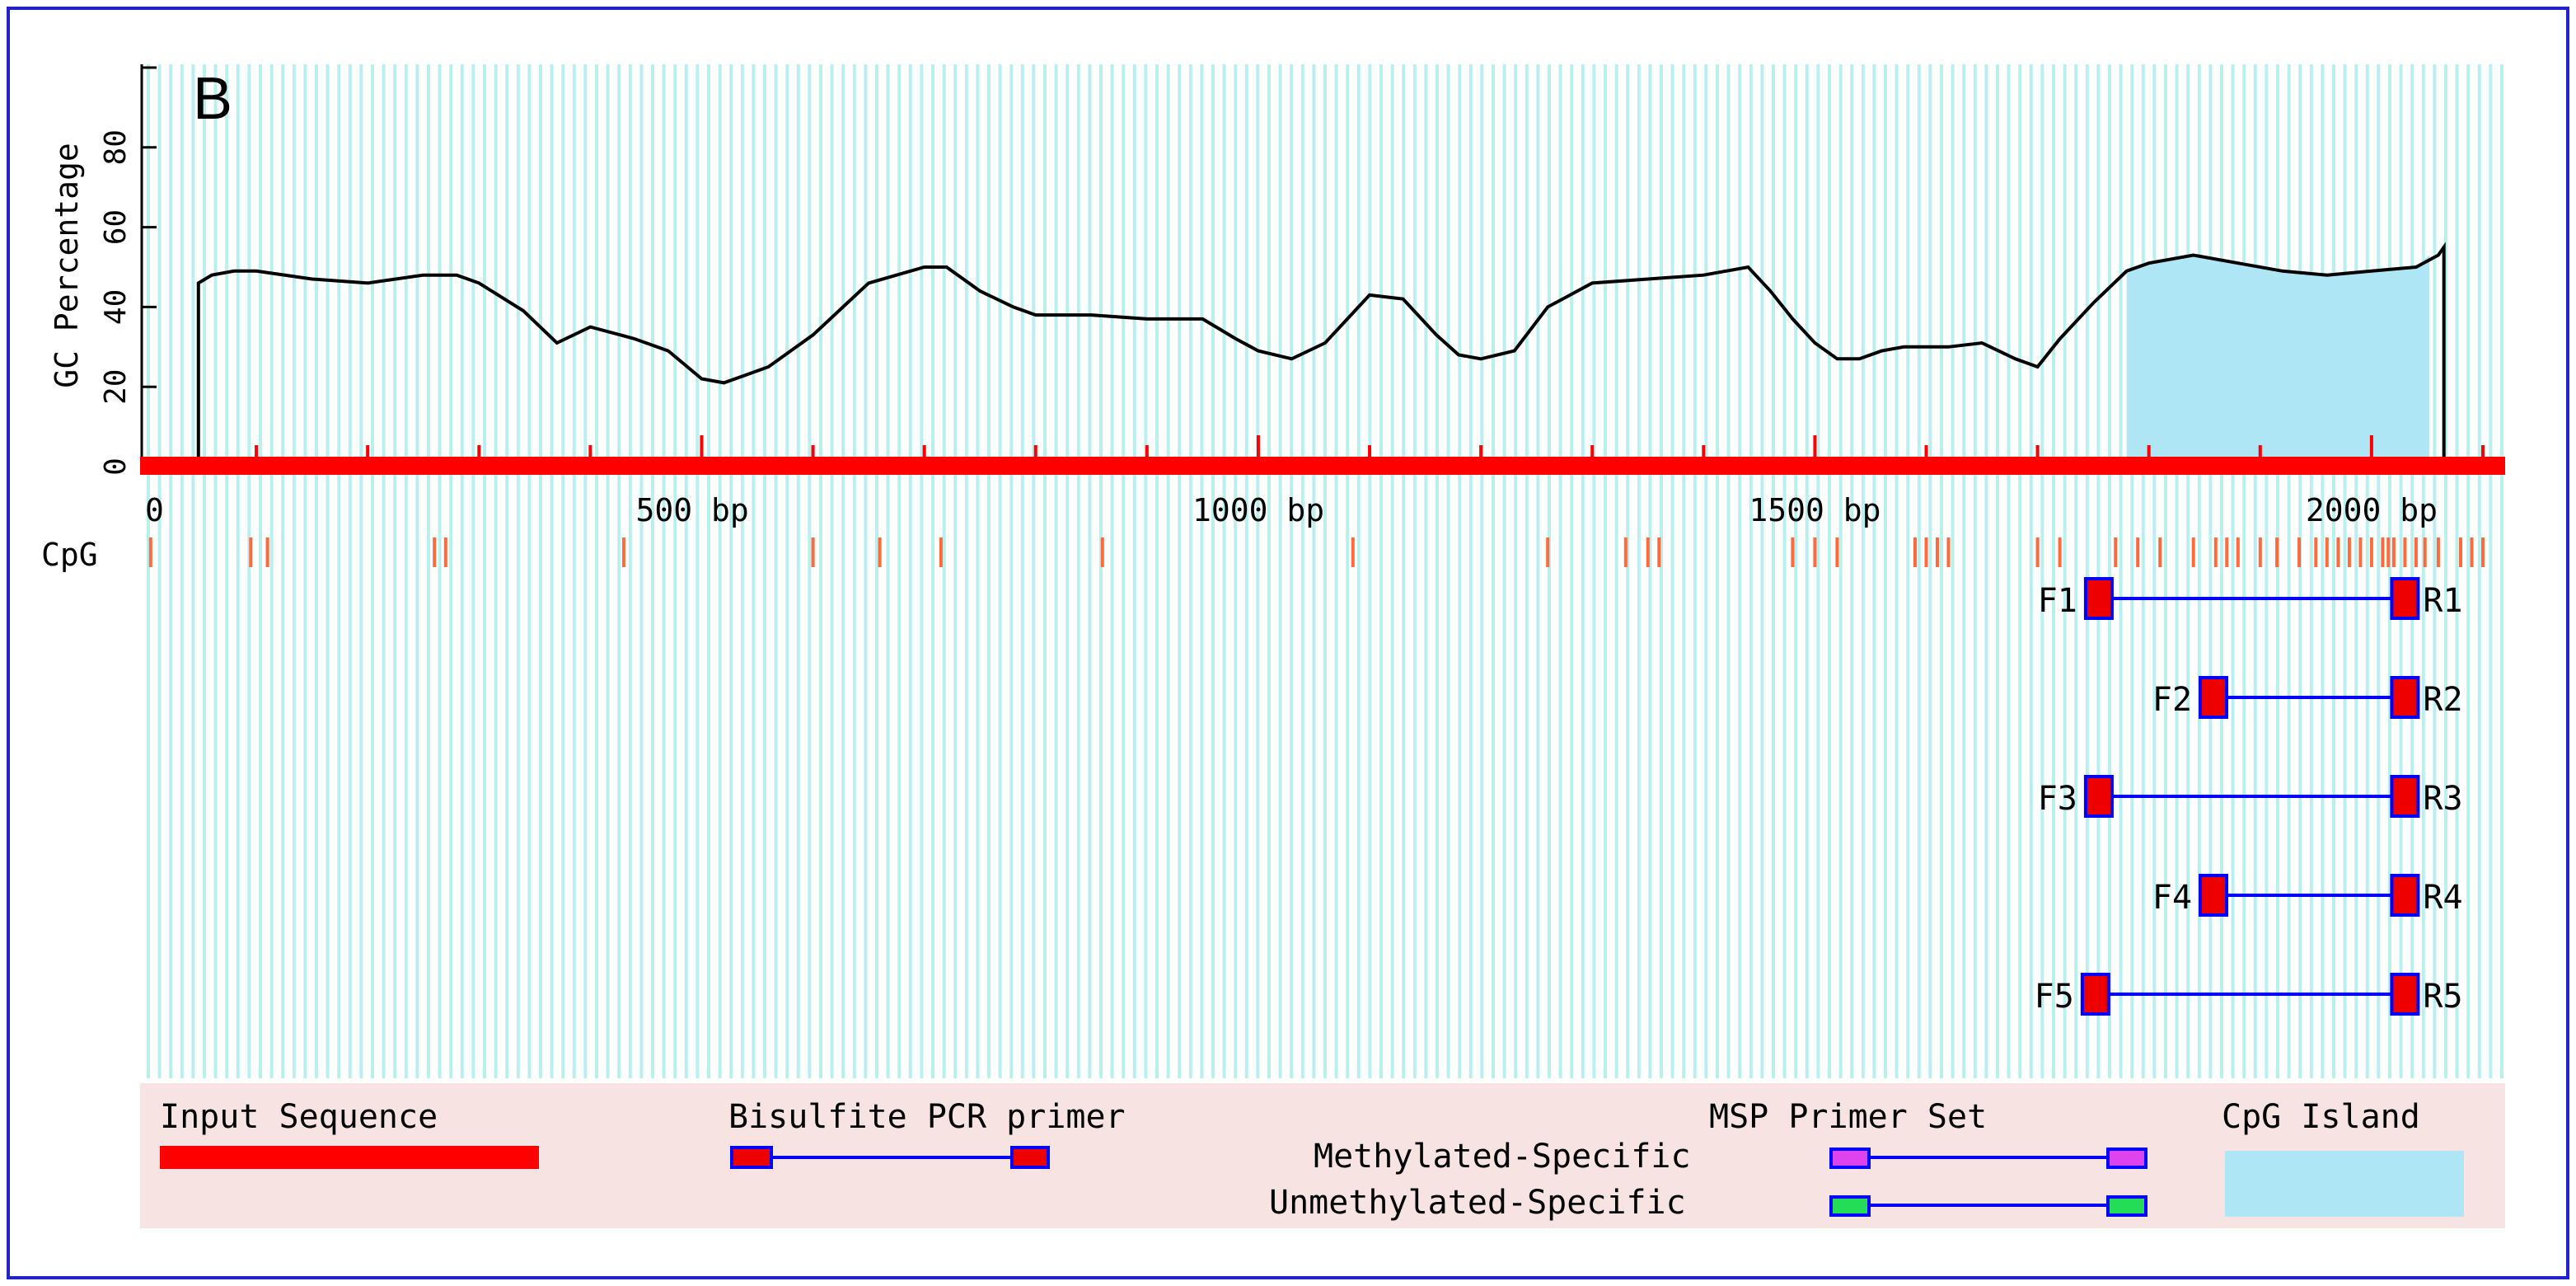 The height and width of the screenshot is (1286, 2576). I want to click on x-axis-ticks: 0 500 bp 1000 bp 1500 bp 2000 bp, so click(1315, 481).